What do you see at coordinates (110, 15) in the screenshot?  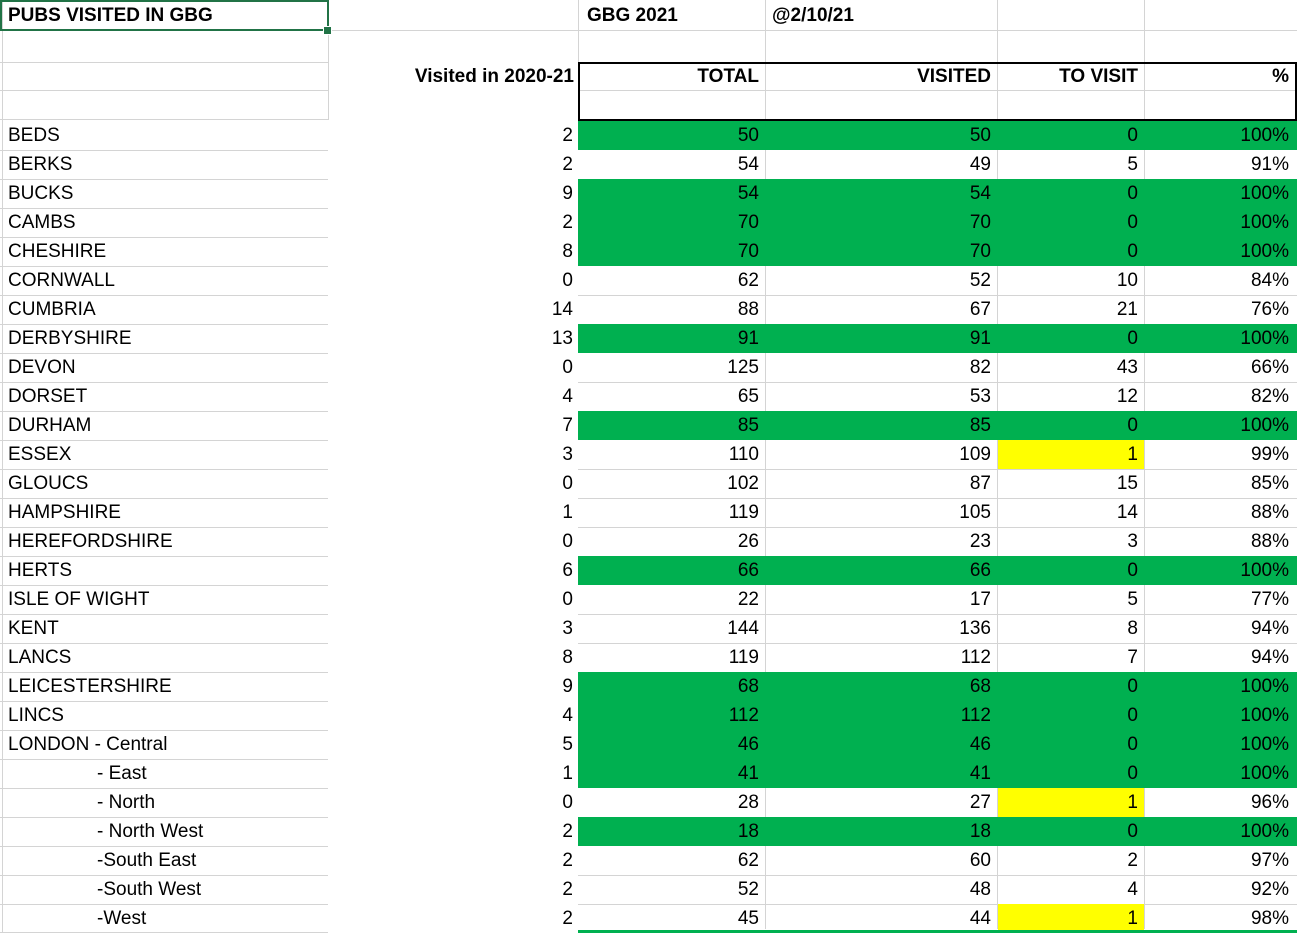 I see `page-title: PUBS VISITED IN GBG` at bounding box center [110, 15].